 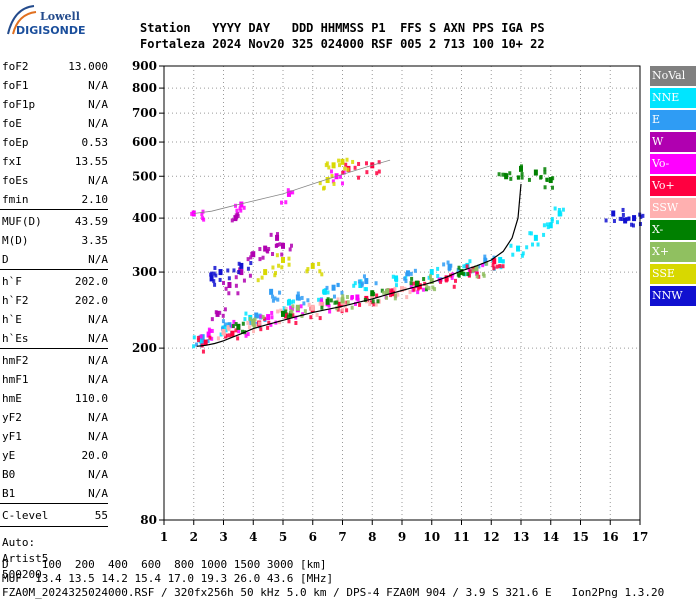 What do you see at coordinates (91, 281) in the screenshot?
I see `param-value: 202.0` at bounding box center [91, 281].